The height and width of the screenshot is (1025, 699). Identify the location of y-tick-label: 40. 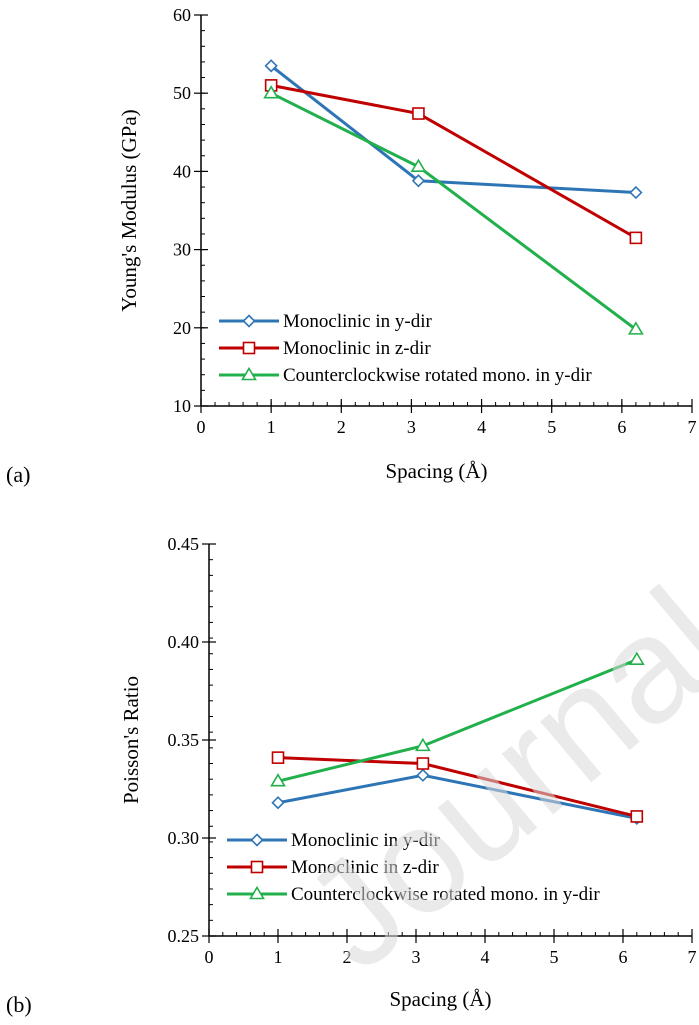
(182, 171).